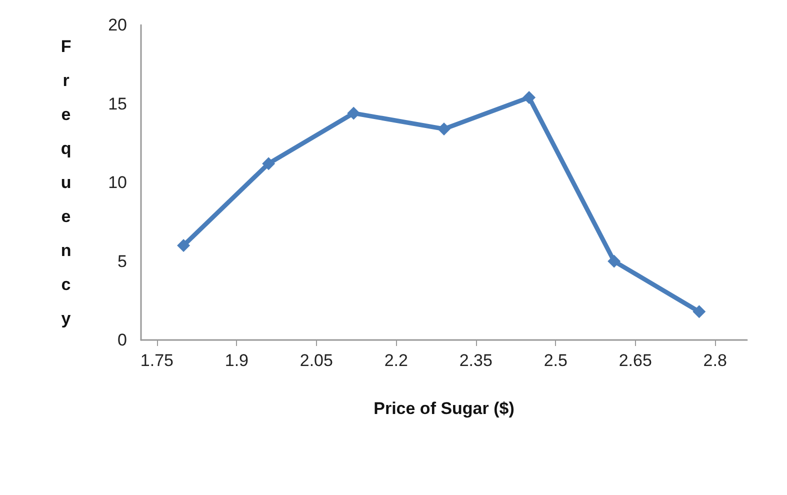 Image resolution: width=787 pixels, height=495 pixels. What do you see at coordinates (444, 408) in the screenshot?
I see `x-axis-title: Price of Sugar ($)` at bounding box center [444, 408].